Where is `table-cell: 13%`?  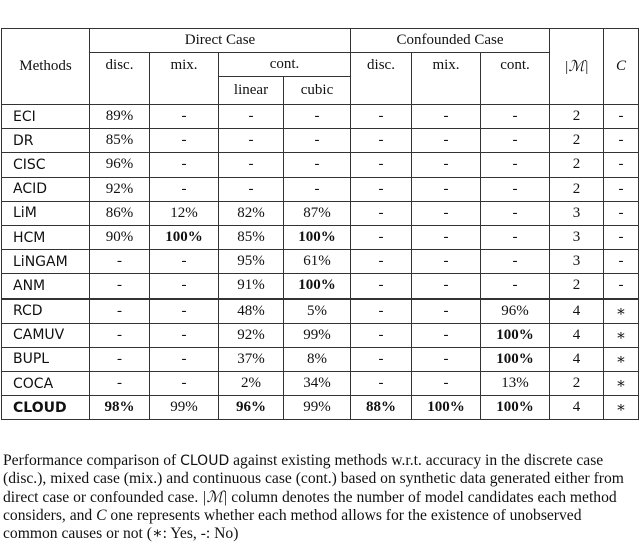
table-cell: 13% is located at coordinates (515, 384).